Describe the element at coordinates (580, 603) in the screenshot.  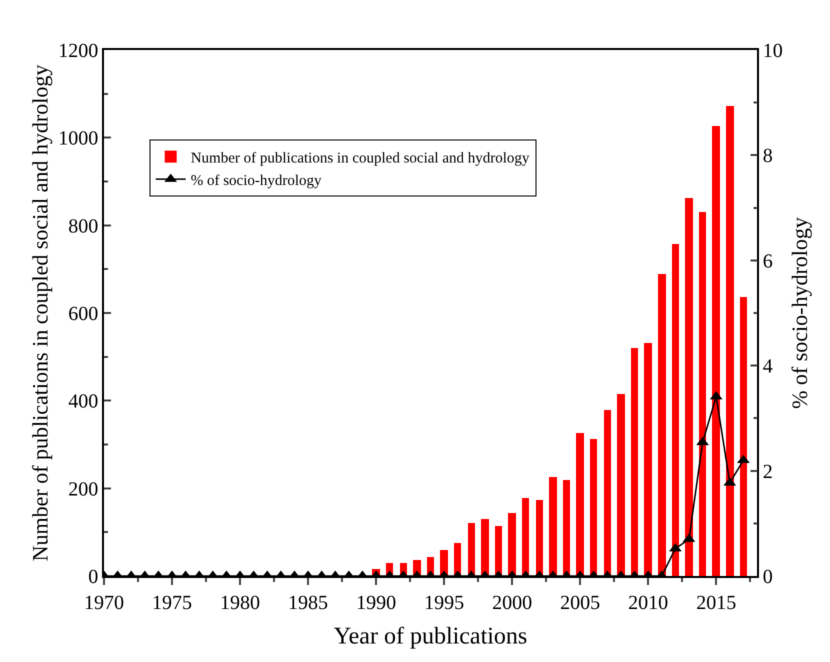
I see `x-tick-label: 2005` at that location.